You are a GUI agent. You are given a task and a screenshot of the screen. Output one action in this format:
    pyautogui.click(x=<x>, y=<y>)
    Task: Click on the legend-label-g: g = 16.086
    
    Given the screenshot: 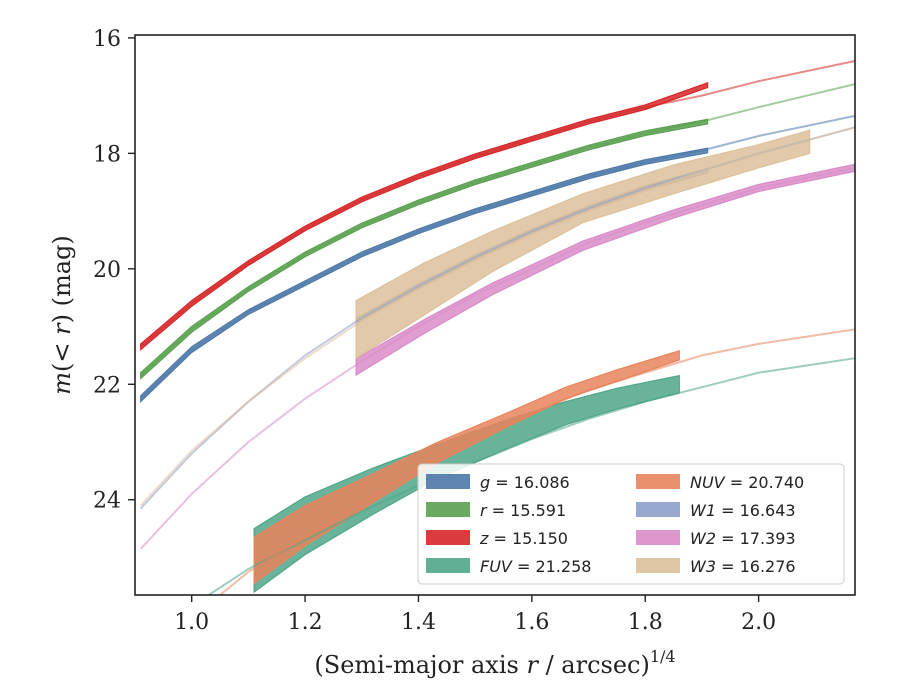 What is the action you would take?
    pyautogui.click(x=525, y=482)
    